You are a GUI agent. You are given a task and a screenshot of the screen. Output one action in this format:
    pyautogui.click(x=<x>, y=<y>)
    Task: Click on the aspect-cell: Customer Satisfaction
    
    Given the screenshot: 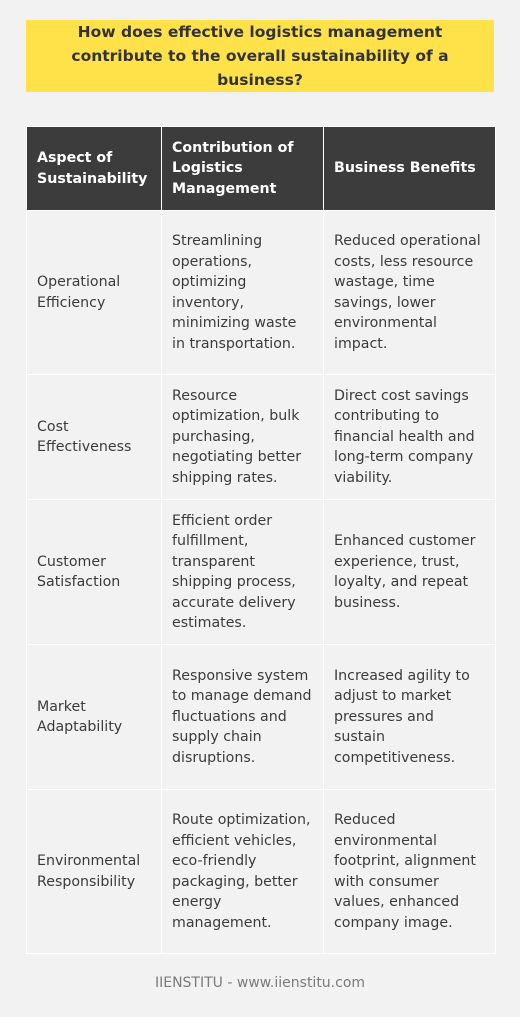 What is the action you would take?
    pyautogui.click(x=94, y=572)
    